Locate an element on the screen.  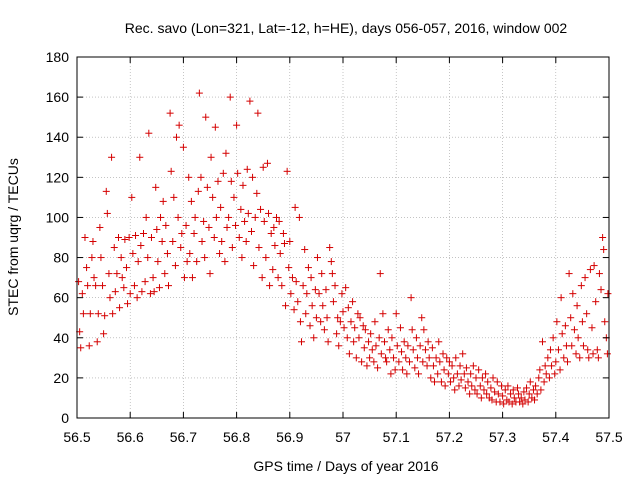
y-tick-label: 20 is located at coordinates (61, 378).